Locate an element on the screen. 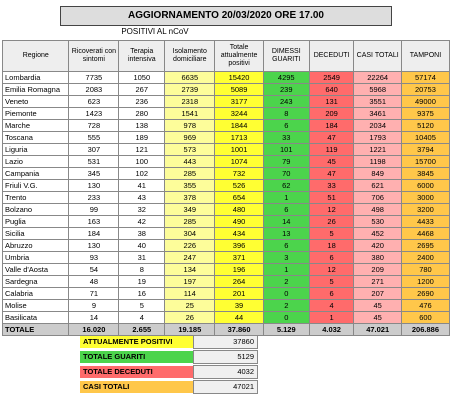  table-cell: 9 is located at coordinates (94, 305).